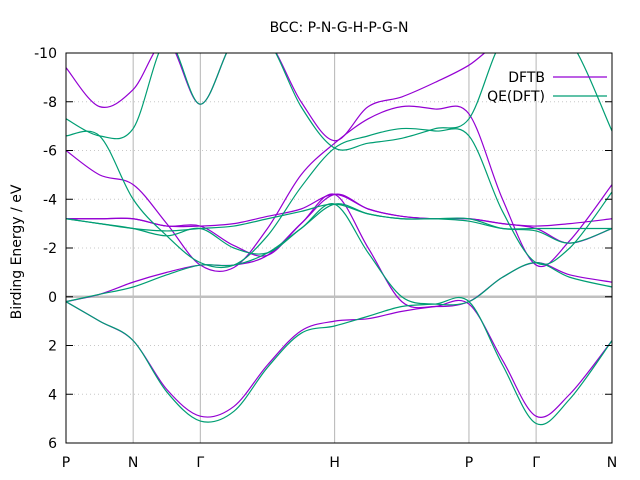  Describe the element at coordinates (526, 78) in the screenshot. I see `legend-label-dftb: DFTB` at that location.